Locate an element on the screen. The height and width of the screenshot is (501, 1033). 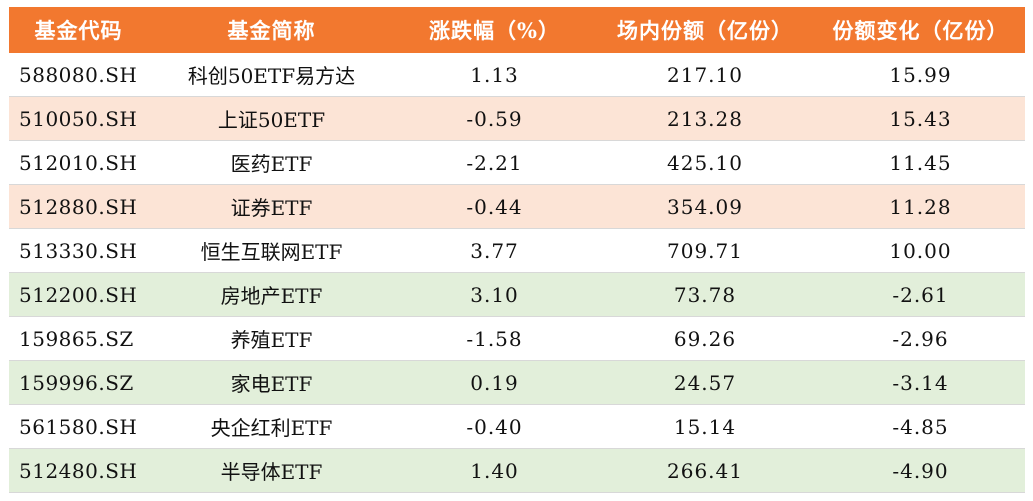
cell-fund-code: 512880.SH is located at coordinates (78, 206).